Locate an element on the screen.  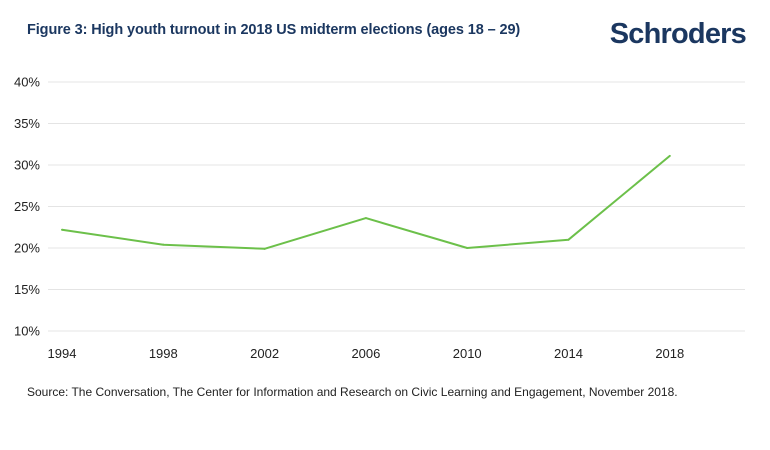
y-tick-label: 10% is located at coordinates (27, 331).